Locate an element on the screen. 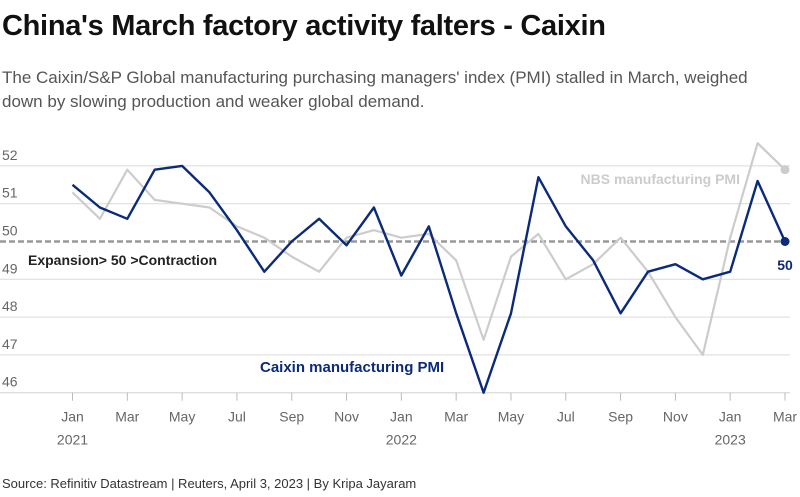  caixin-last-point is located at coordinates (785, 241).